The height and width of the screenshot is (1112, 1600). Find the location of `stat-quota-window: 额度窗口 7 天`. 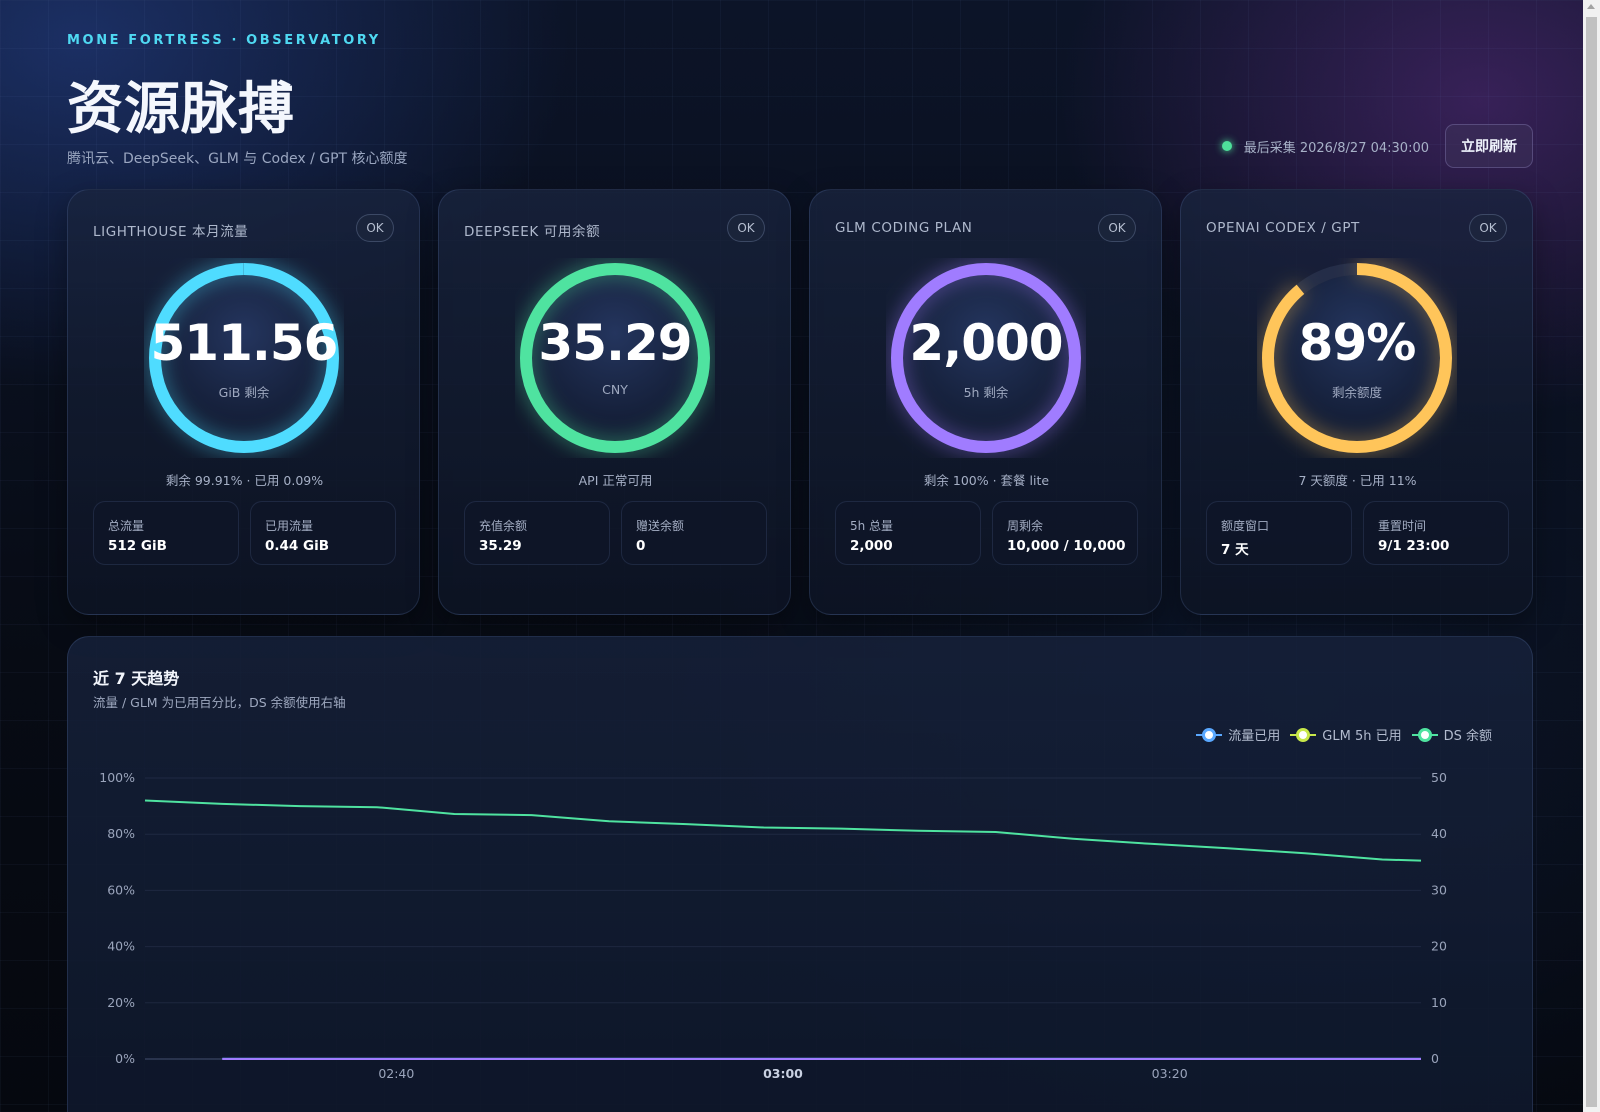

stat-quota-window: 额度窗口 7 天 is located at coordinates (1279, 533).